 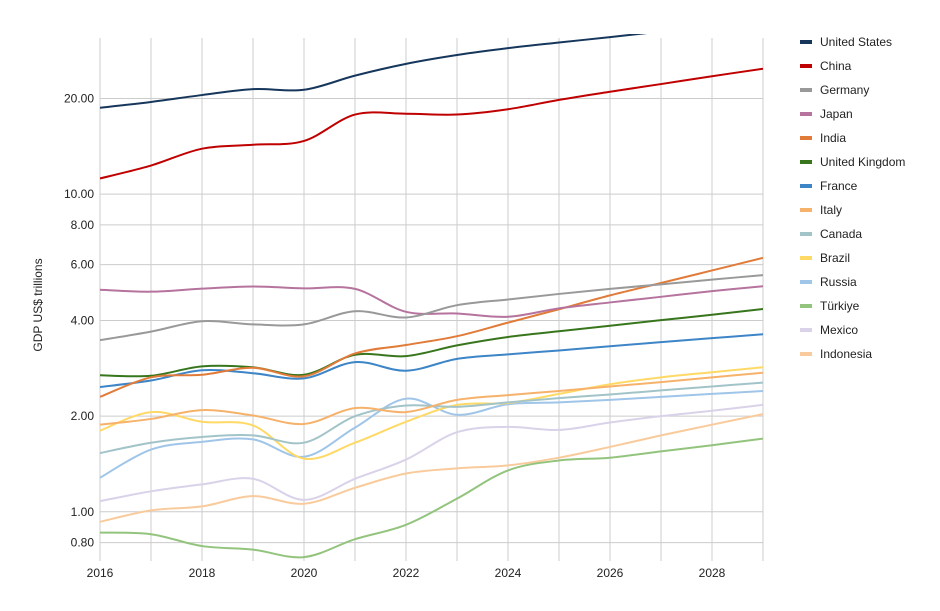 What do you see at coordinates (202, 573) in the screenshot?
I see `x-tick-label: 2018` at bounding box center [202, 573].